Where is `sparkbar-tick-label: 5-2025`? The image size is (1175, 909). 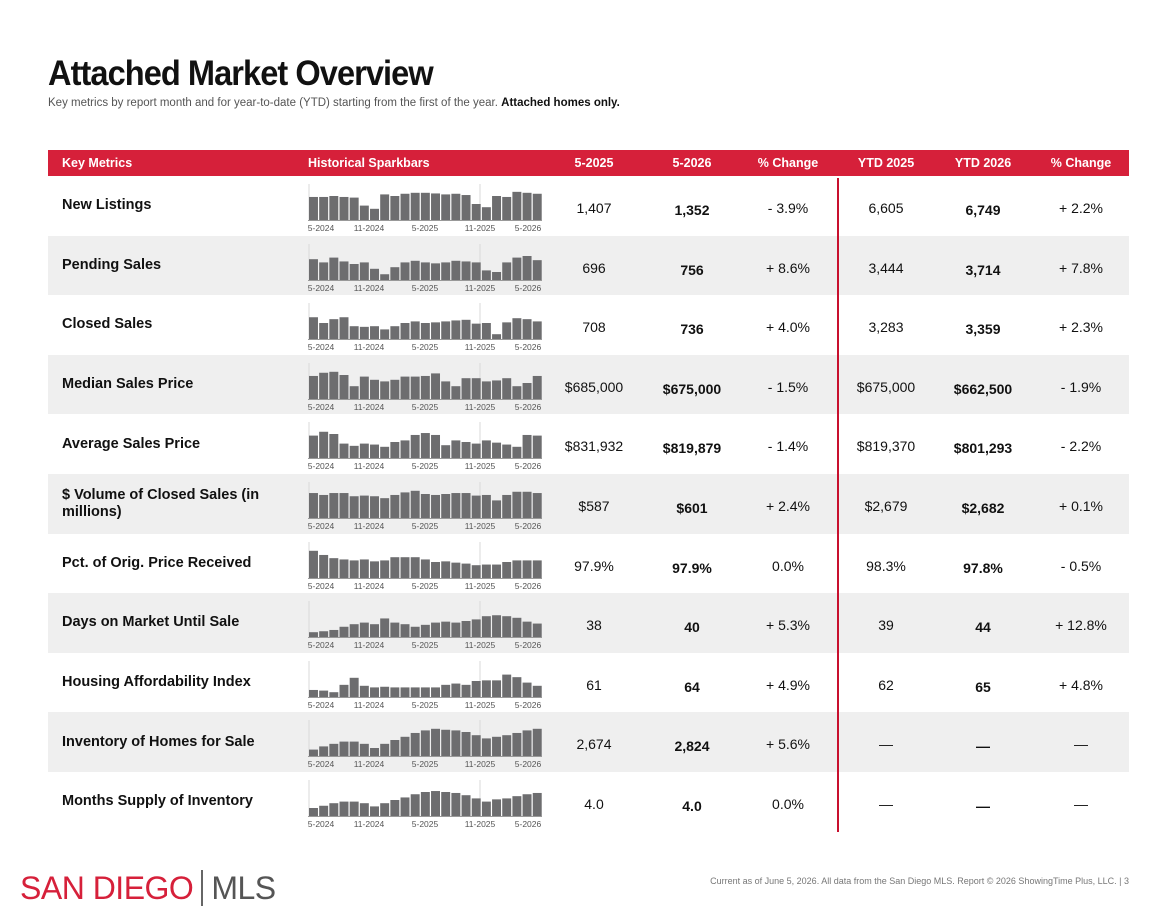
sparkbar-tick-label: 5-2025 is located at coordinates (425, 824).